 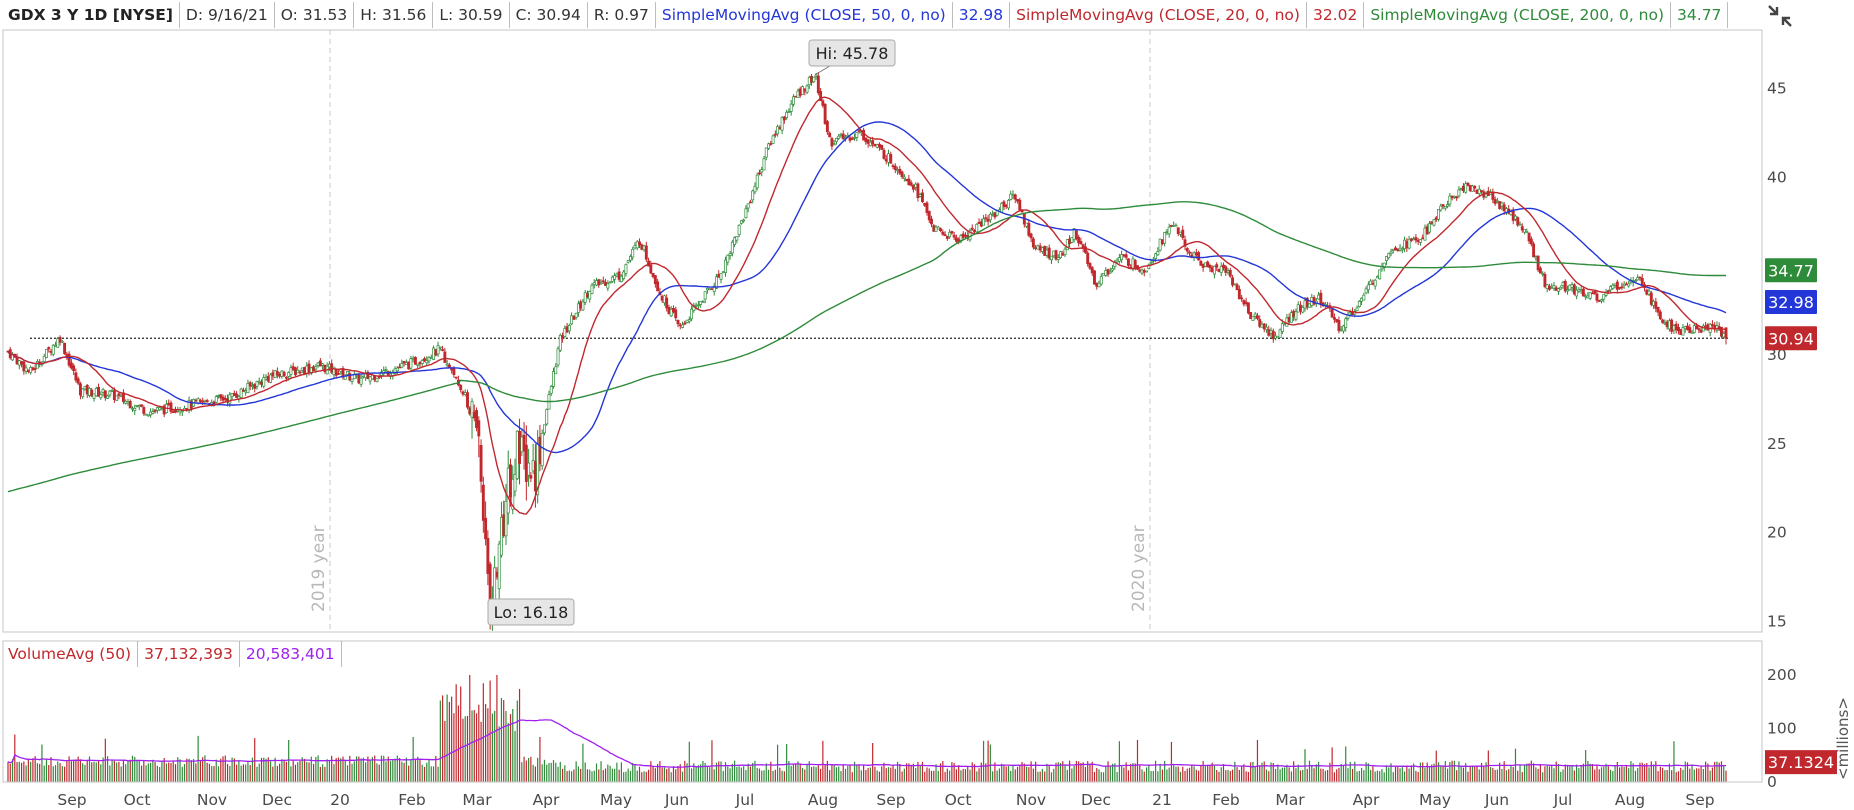 I want to click on crosshair-cursor-icon, so click(x=1780, y=16).